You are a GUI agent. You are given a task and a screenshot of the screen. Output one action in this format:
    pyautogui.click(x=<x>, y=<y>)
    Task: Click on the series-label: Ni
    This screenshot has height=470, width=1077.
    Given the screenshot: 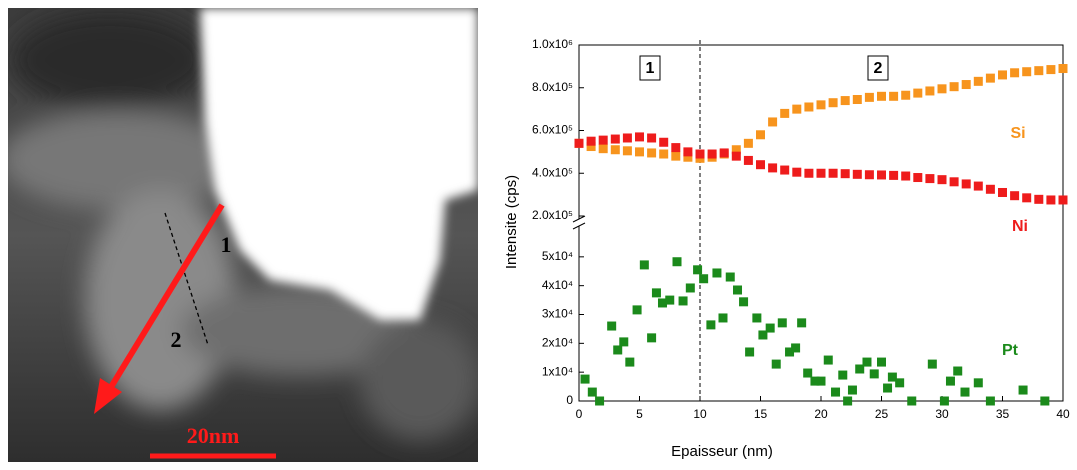 What is the action you would take?
    pyautogui.click(x=1020, y=226)
    